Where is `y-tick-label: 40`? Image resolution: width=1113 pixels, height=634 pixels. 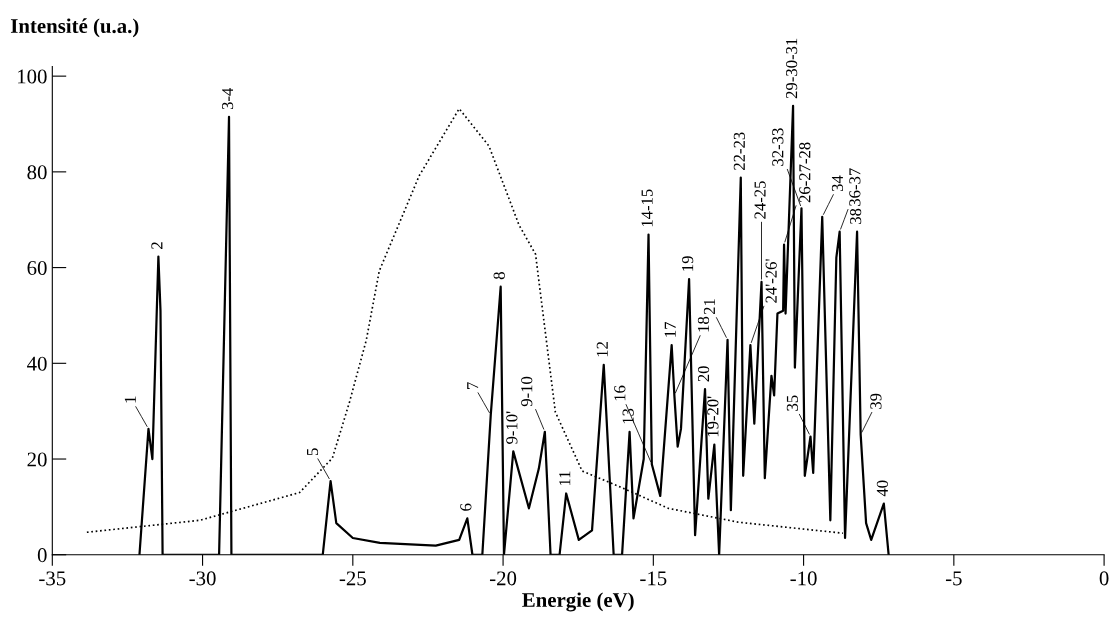 y-tick-label: 40 is located at coordinates (37, 363).